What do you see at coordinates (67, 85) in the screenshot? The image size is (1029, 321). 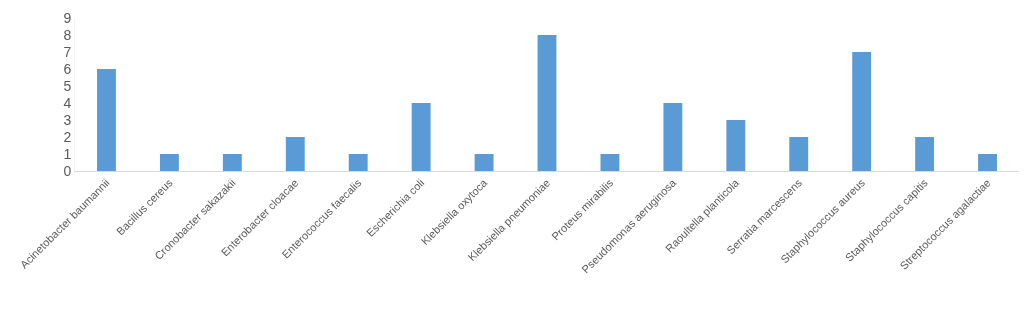 I see `y-tick-label: 5` at bounding box center [67, 85].